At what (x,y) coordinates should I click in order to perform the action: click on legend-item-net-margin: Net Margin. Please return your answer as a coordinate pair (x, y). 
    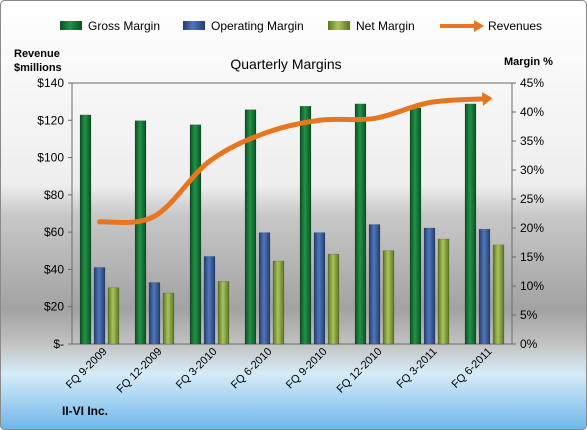
    Looking at the image, I should click on (371, 26).